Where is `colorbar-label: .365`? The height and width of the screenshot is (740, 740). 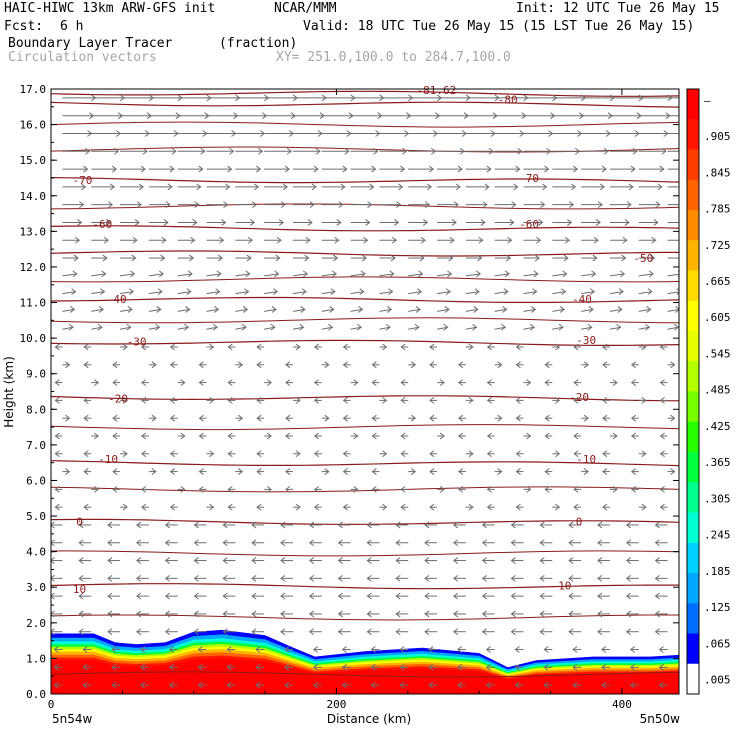
colorbar-label: .365 is located at coordinates (717, 462).